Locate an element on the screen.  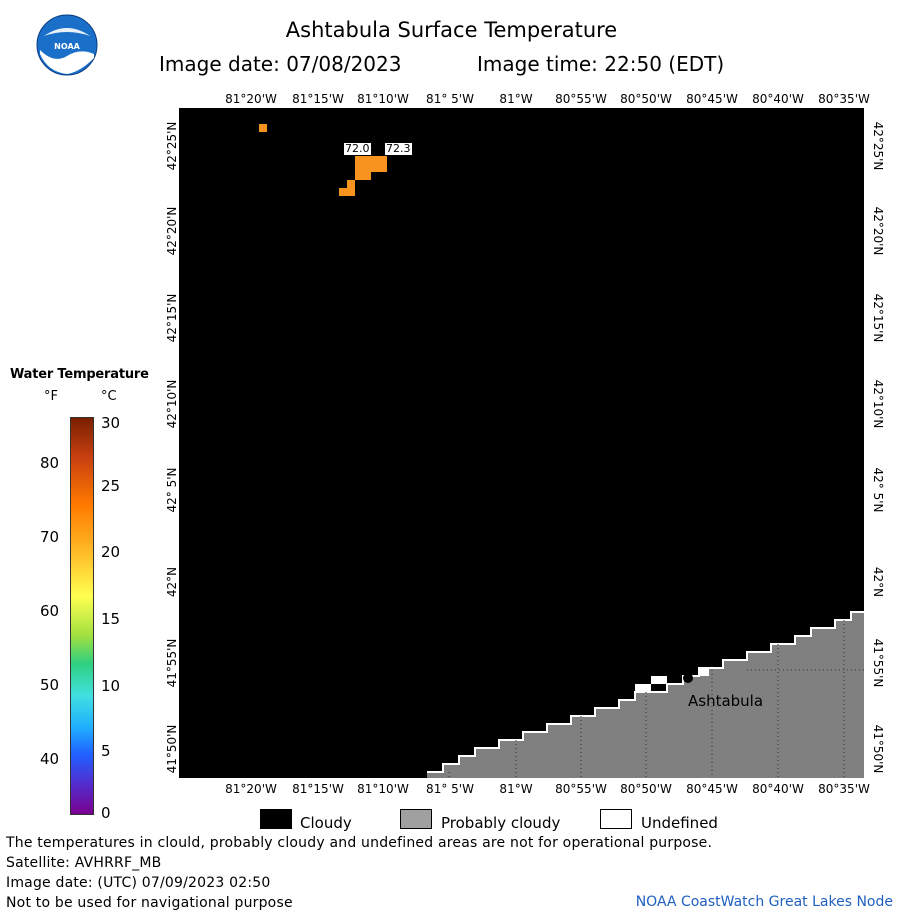
footer-navigation-warning: Not to be used for navigational purpose is located at coordinates (149, 903).